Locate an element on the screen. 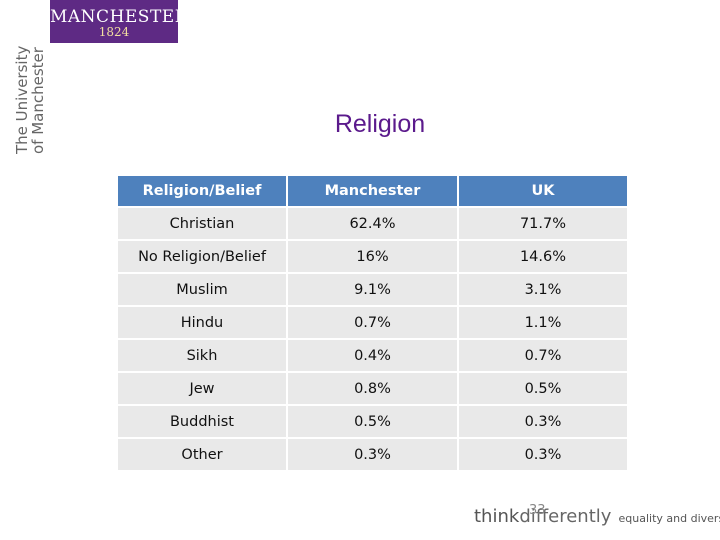 The height and width of the screenshot is (540, 720). wordmark-line-2: of Manchester is located at coordinates (38, 100).